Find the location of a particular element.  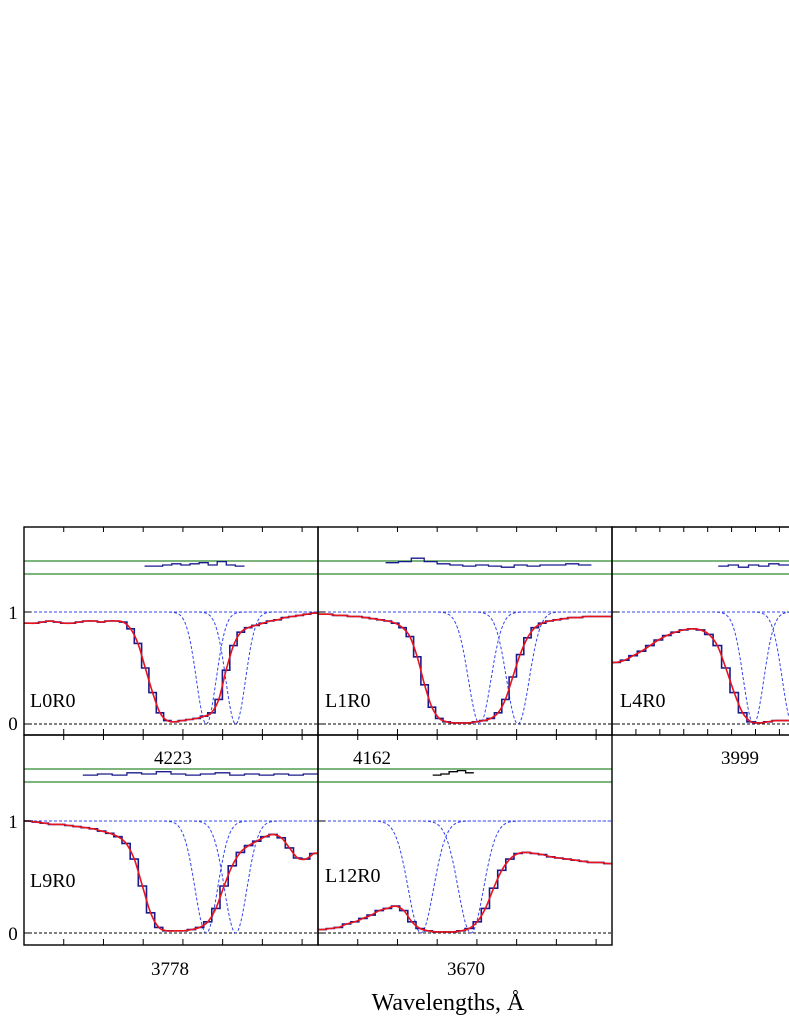

residual-trace-l4r0 is located at coordinates (753, 565).